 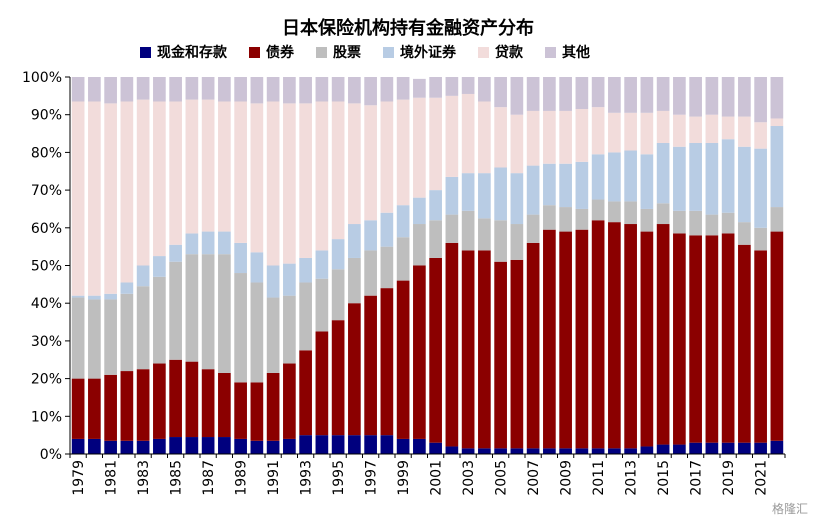 What do you see at coordinates (79, 478) in the screenshot?
I see `x-tick-label: 1979` at bounding box center [79, 478].